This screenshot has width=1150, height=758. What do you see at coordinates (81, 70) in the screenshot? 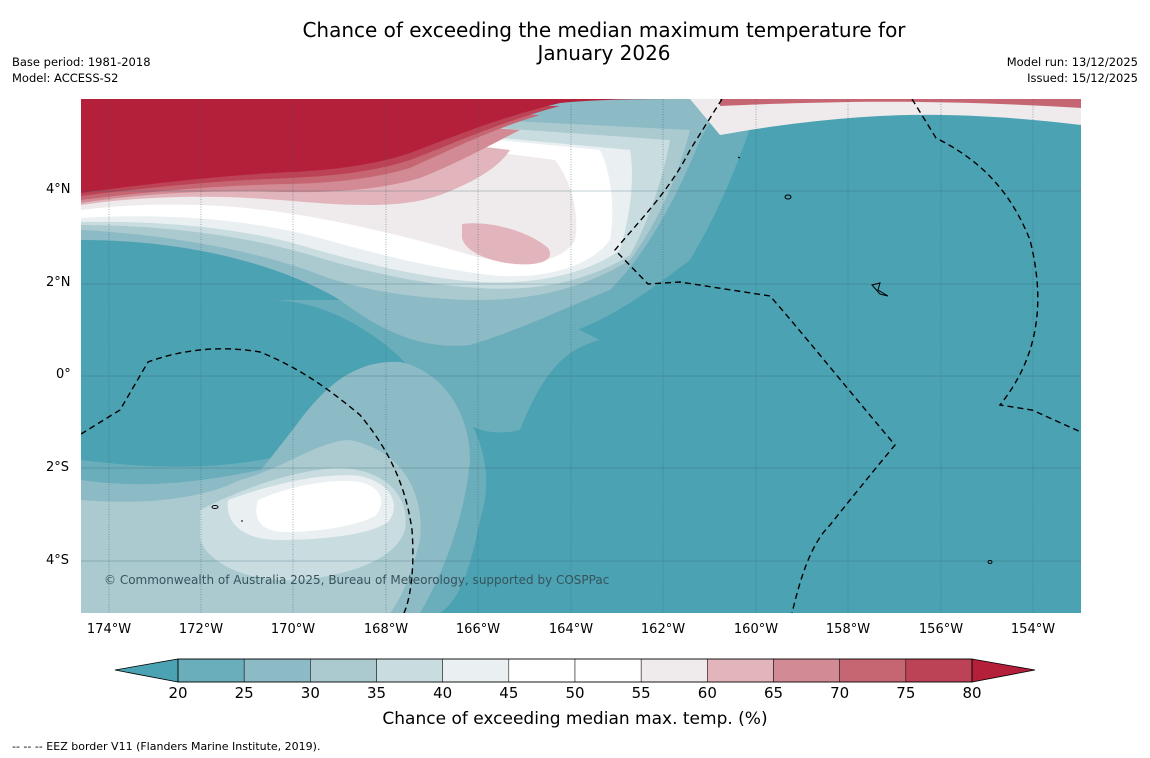
I see `meta-left: Base period: 1981-2018 Model: ACCESS-S2` at bounding box center [81, 70].